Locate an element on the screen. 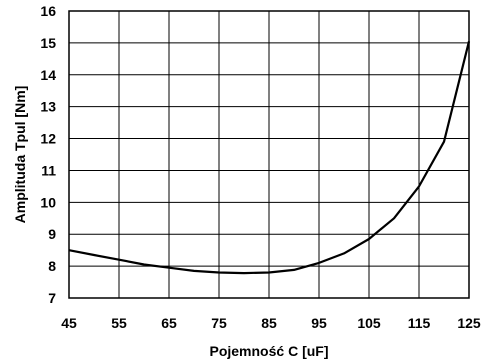  y-tick-label: 13 is located at coordinates (48, 107).